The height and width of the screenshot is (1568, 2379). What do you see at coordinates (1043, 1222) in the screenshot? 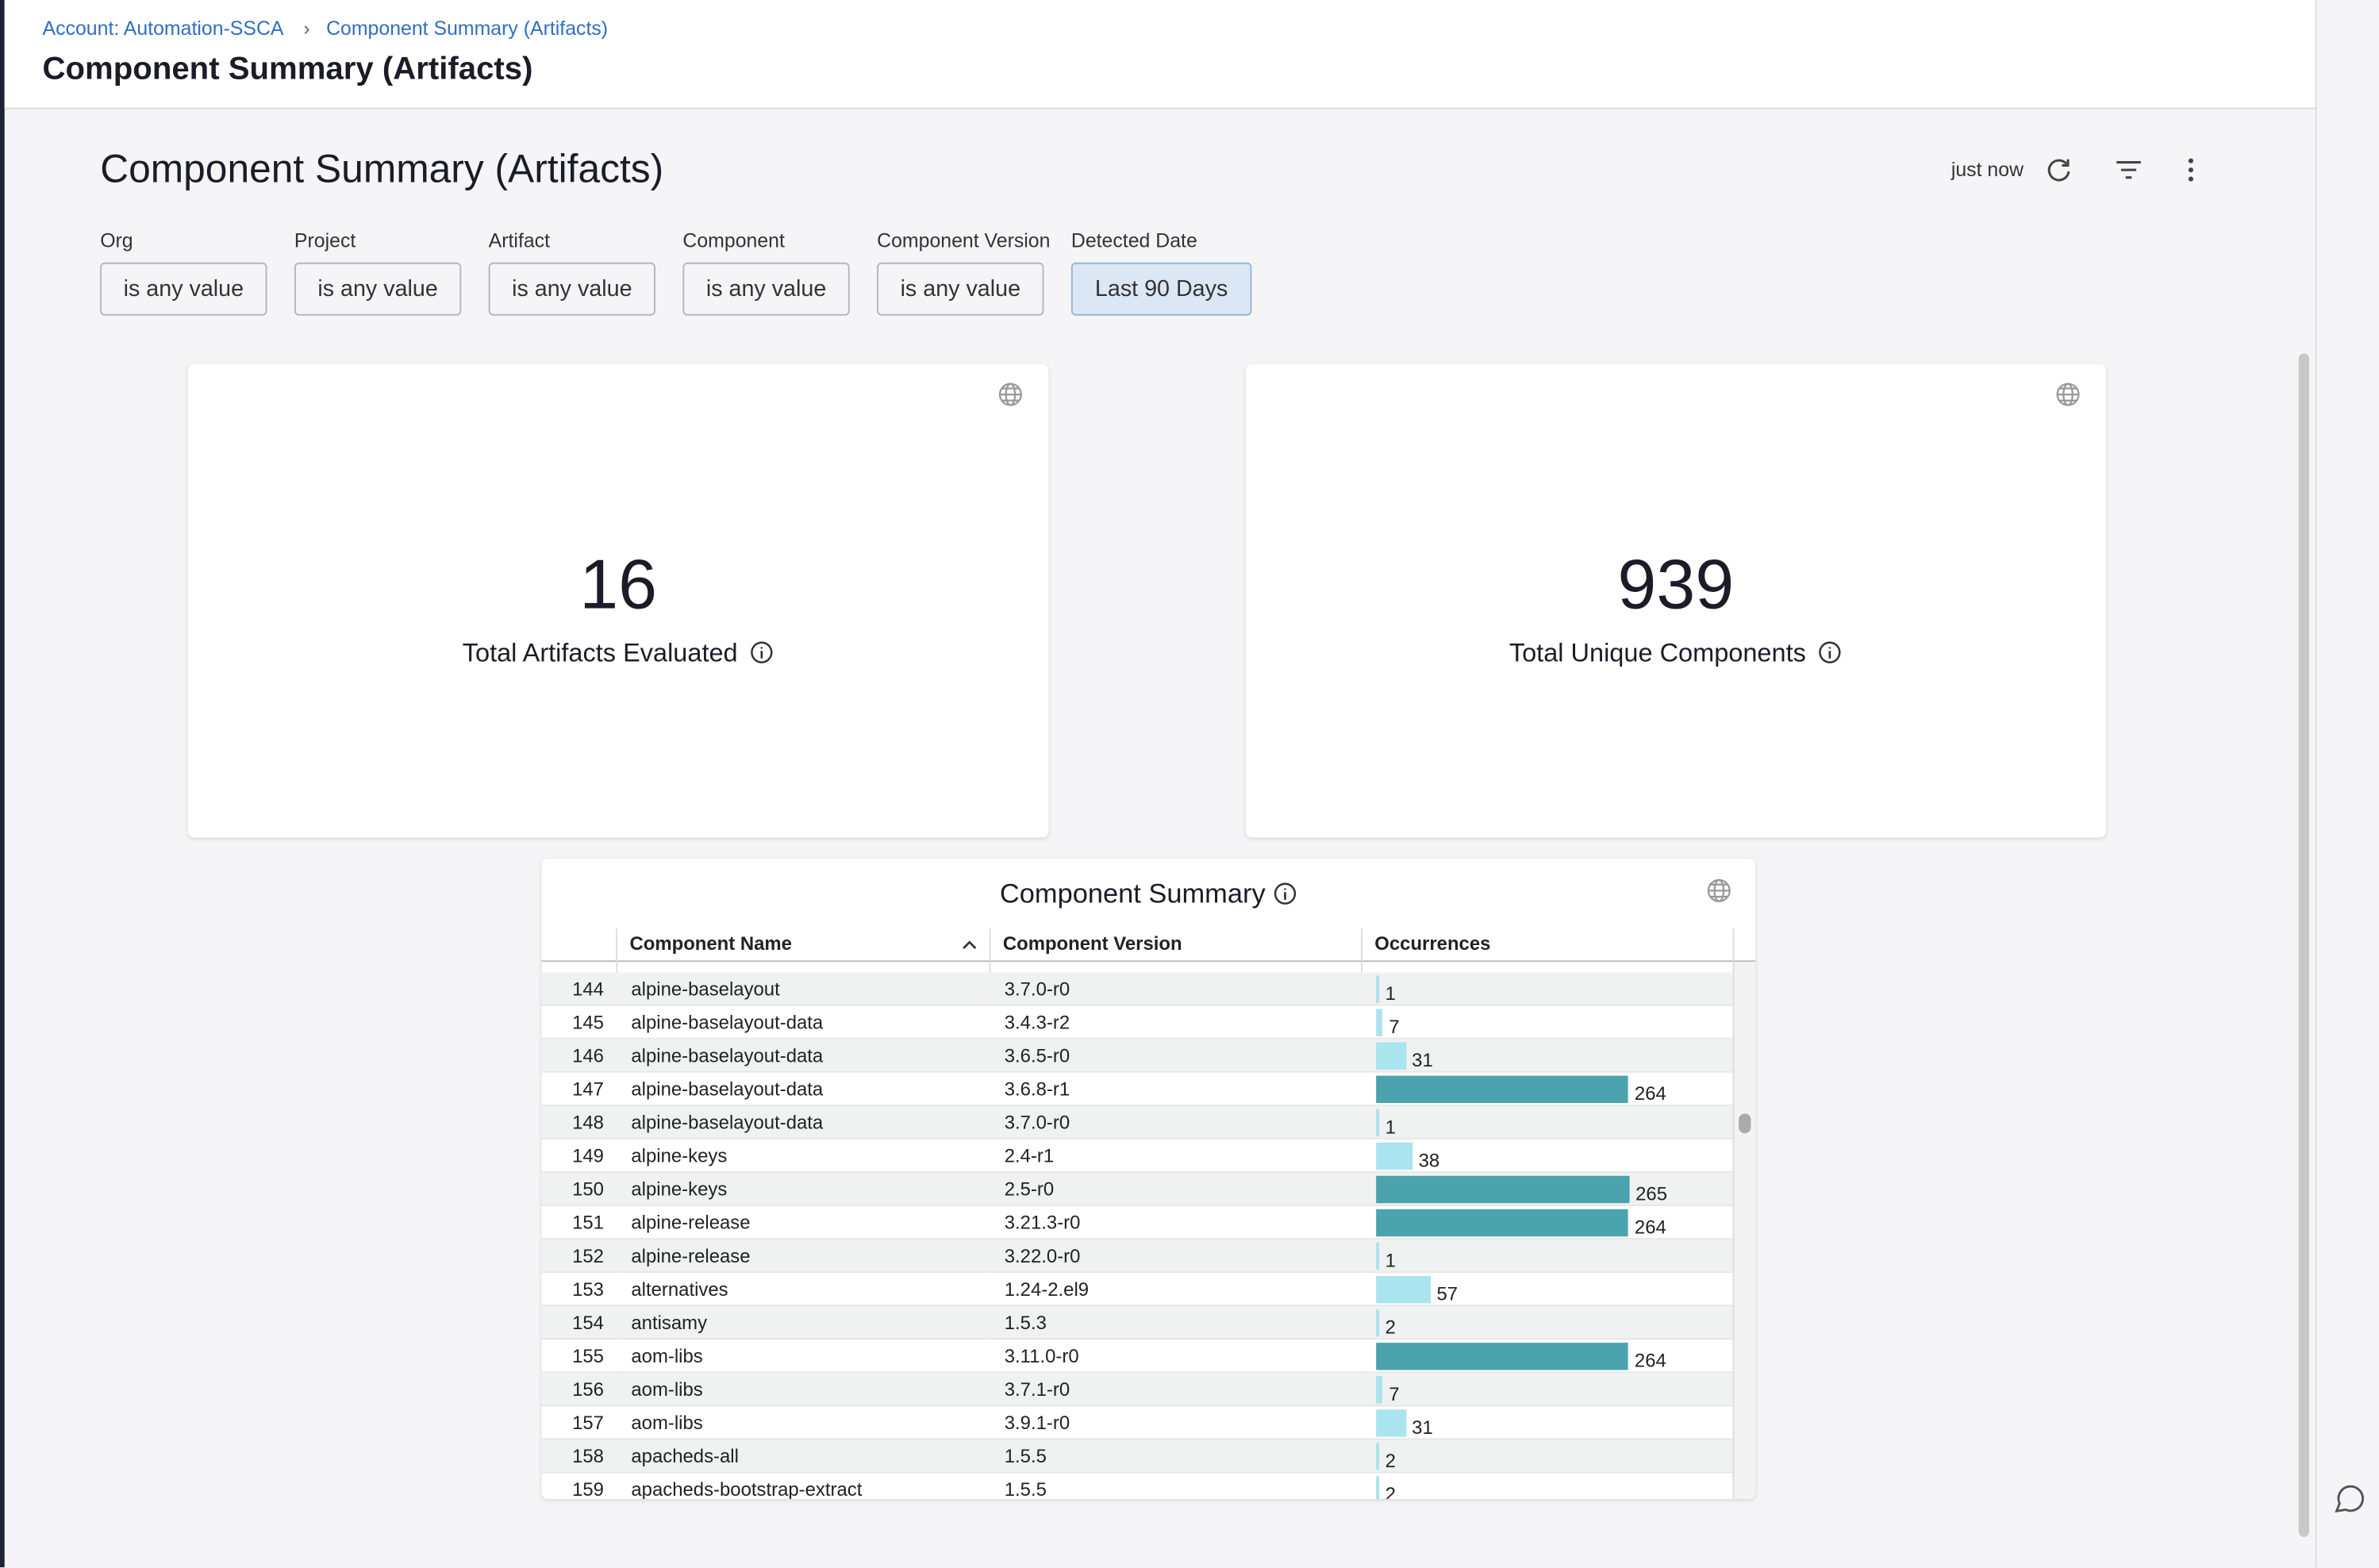
I see `component-version: 3.21.3-r0` at bounding box center [1043, 1222].